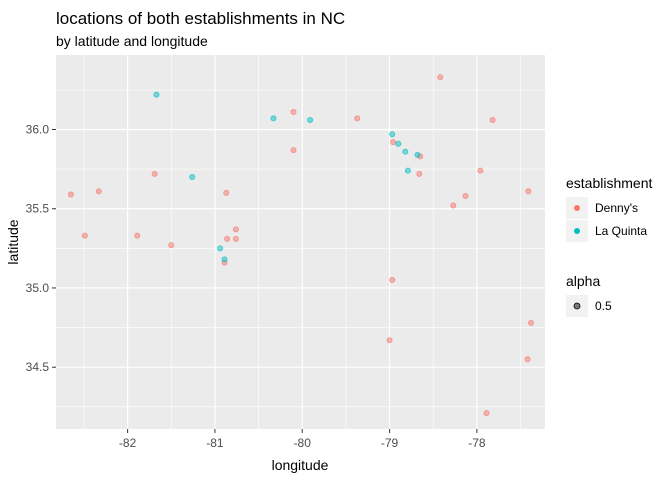  I want to click on x-axis-label: longitude, so click(300, 465).